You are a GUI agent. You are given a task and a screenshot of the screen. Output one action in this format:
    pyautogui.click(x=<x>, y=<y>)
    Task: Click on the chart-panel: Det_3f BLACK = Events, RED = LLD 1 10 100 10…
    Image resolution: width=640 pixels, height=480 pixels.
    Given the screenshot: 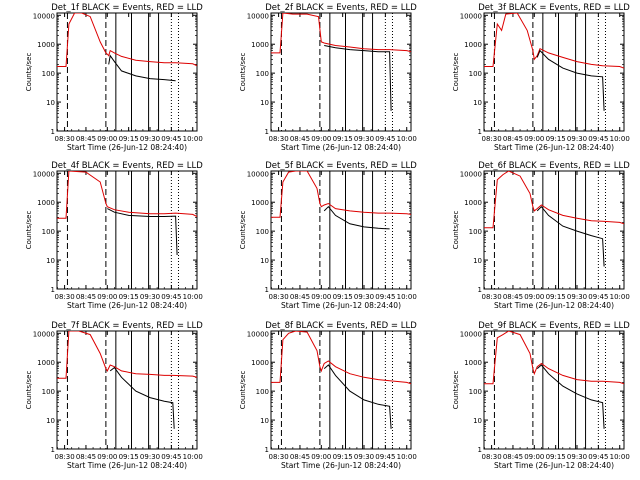 What is the action you would take?
    pyautogui.click(x=541, y=77)
    